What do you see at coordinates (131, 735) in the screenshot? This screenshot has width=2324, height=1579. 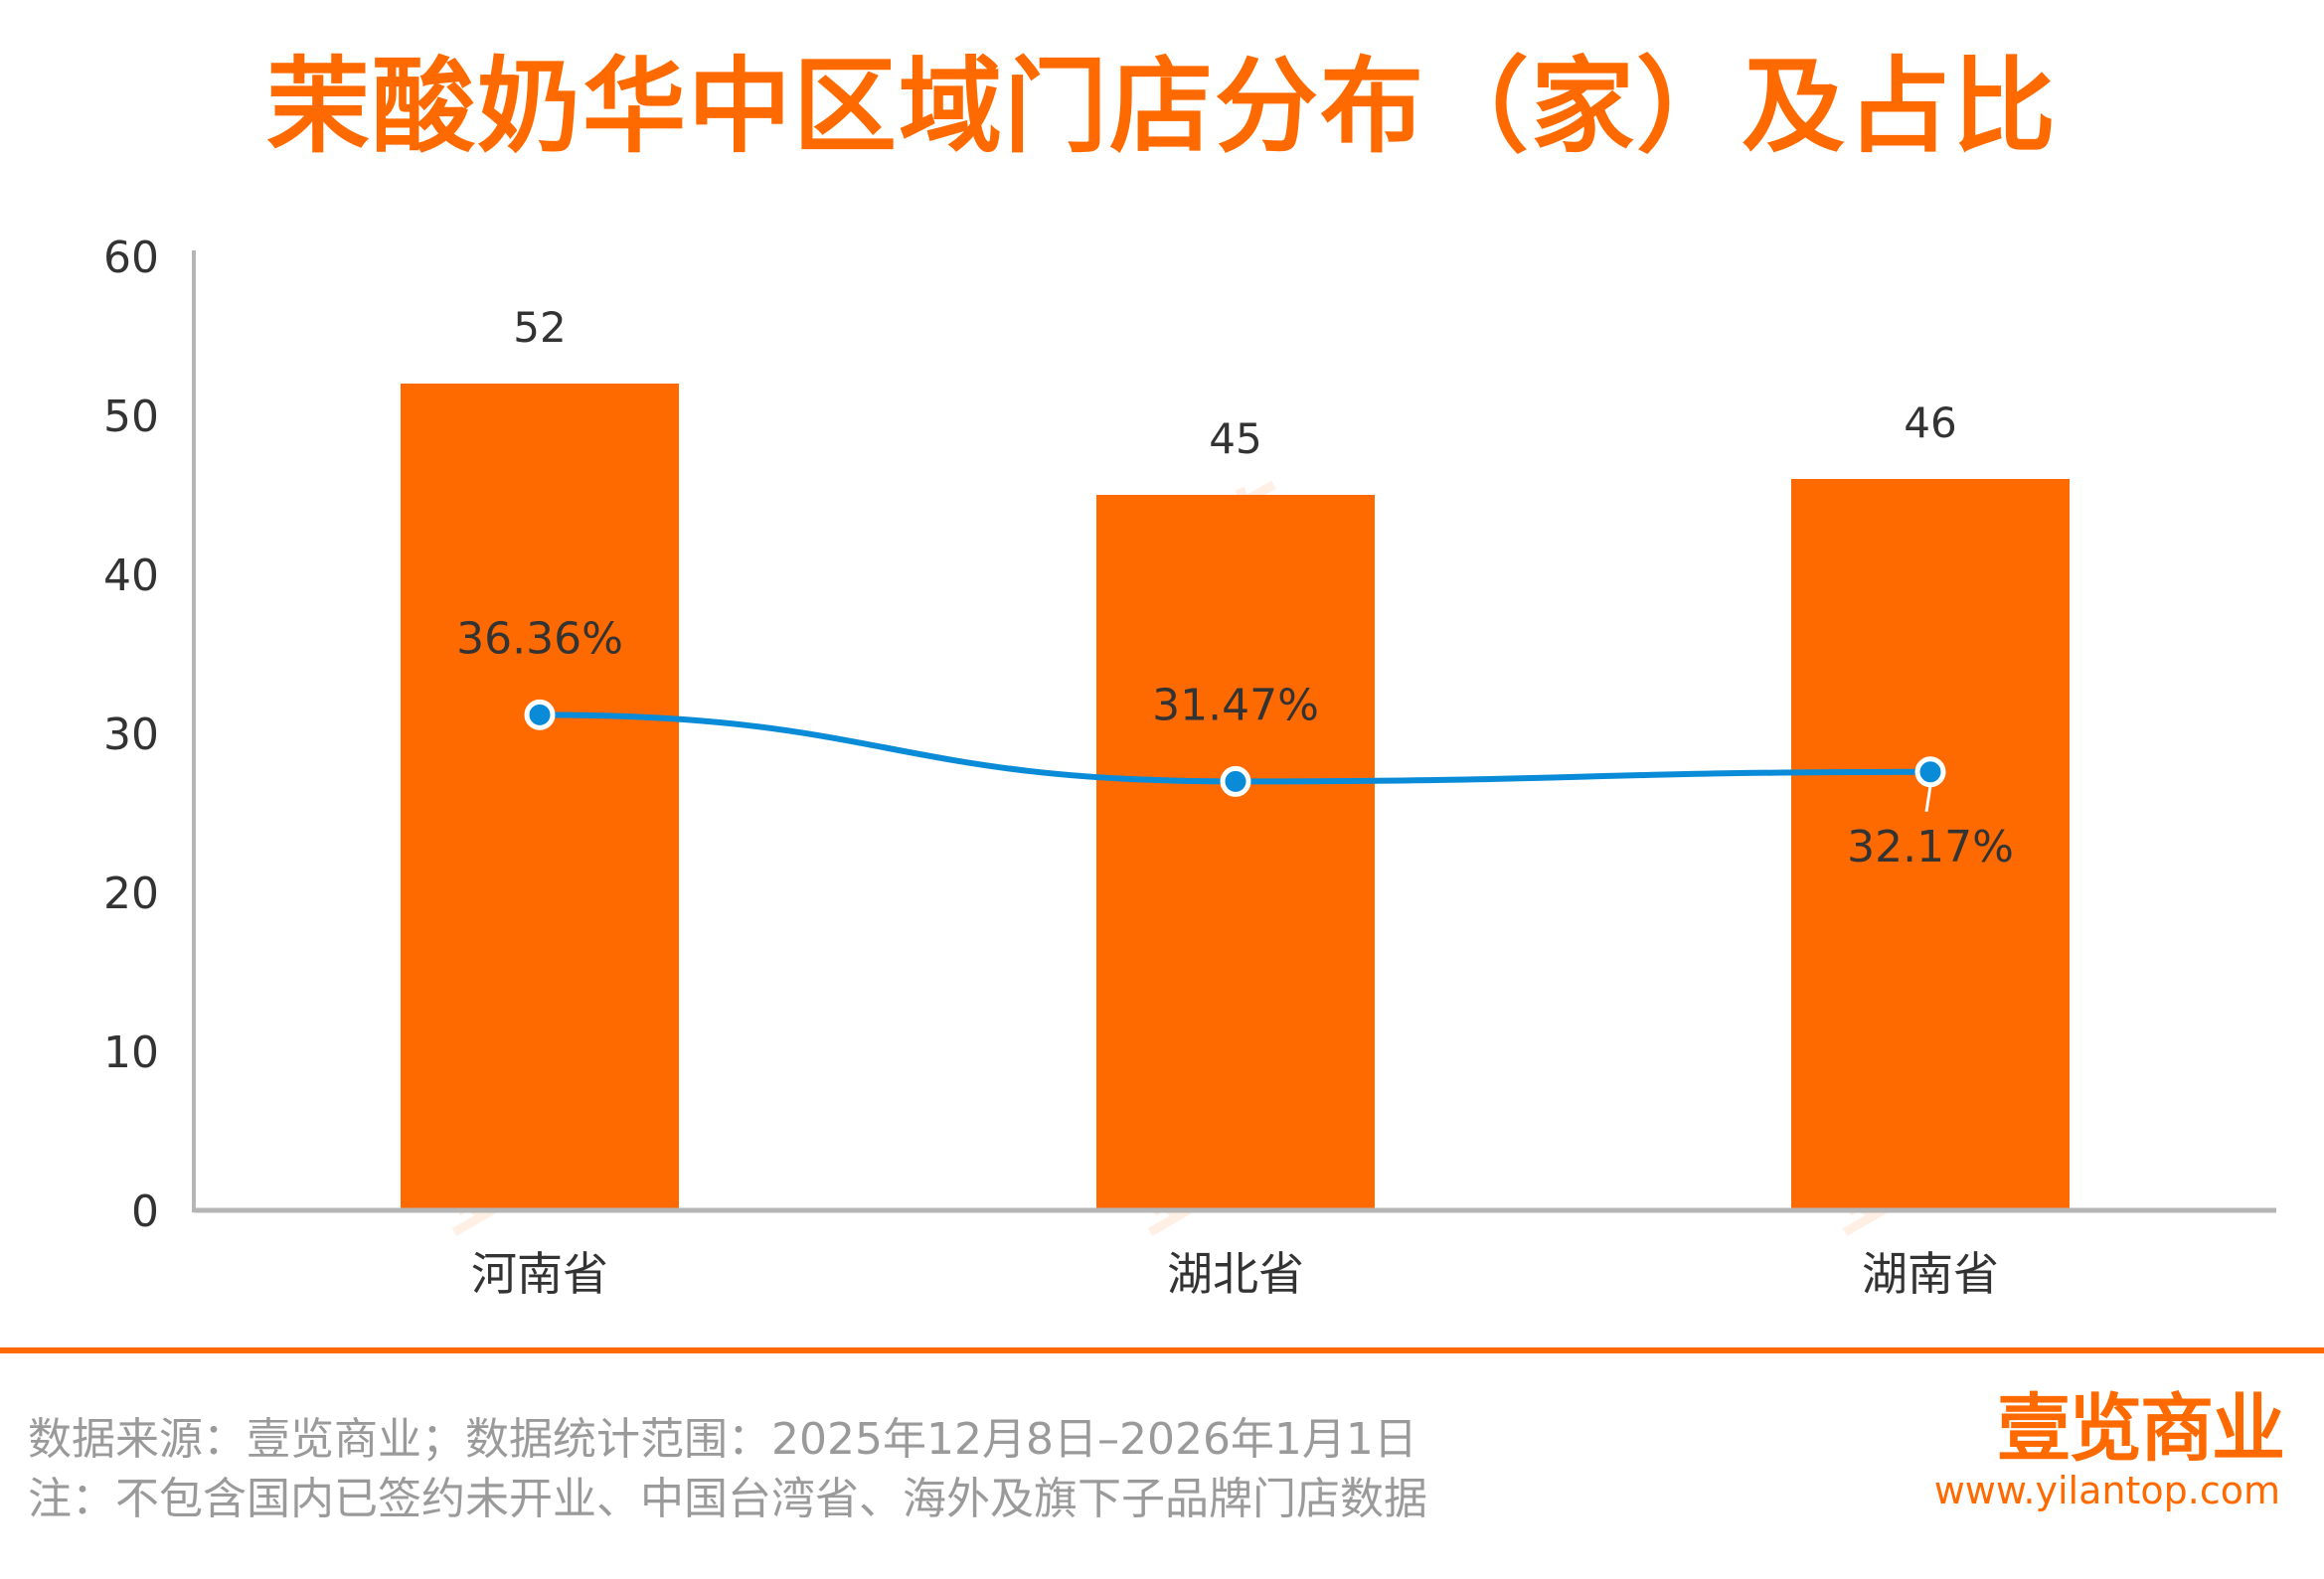 I see `y-tick-label: 30` at bounding box center [131, 735].